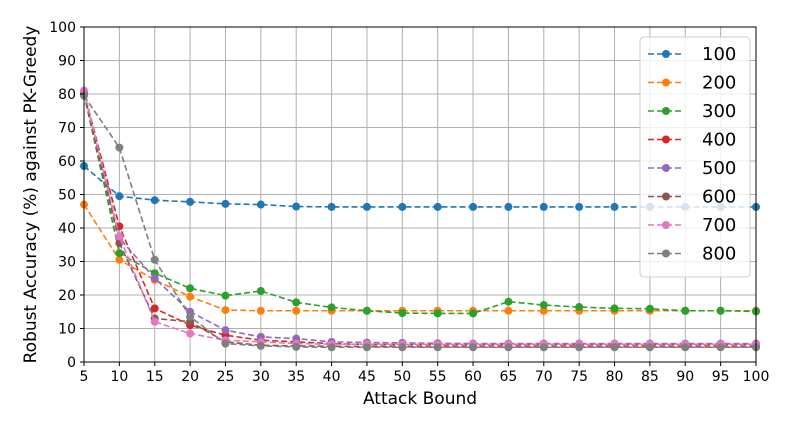 This screenshot has height=431, width=793. I want to click on legend-item: 100, so click(692, 54).